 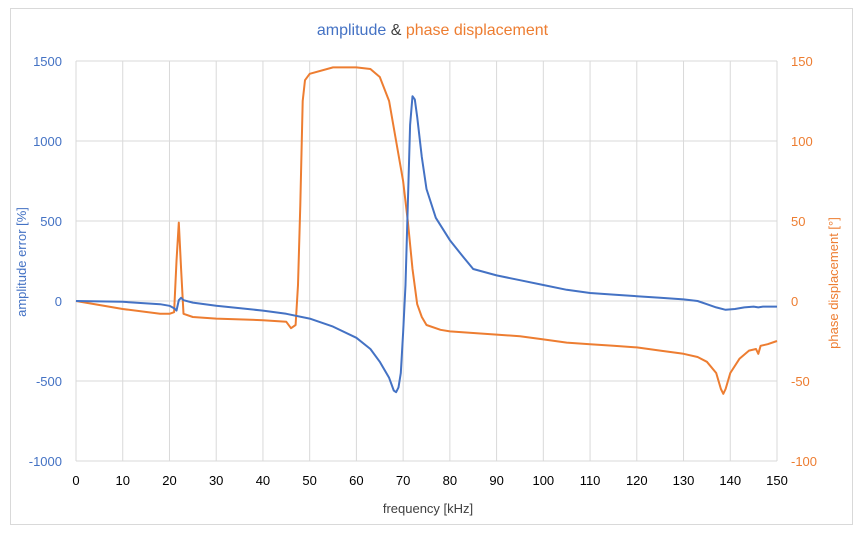 I want to click on x-tick-label: 100, so click(x=543, y=480).